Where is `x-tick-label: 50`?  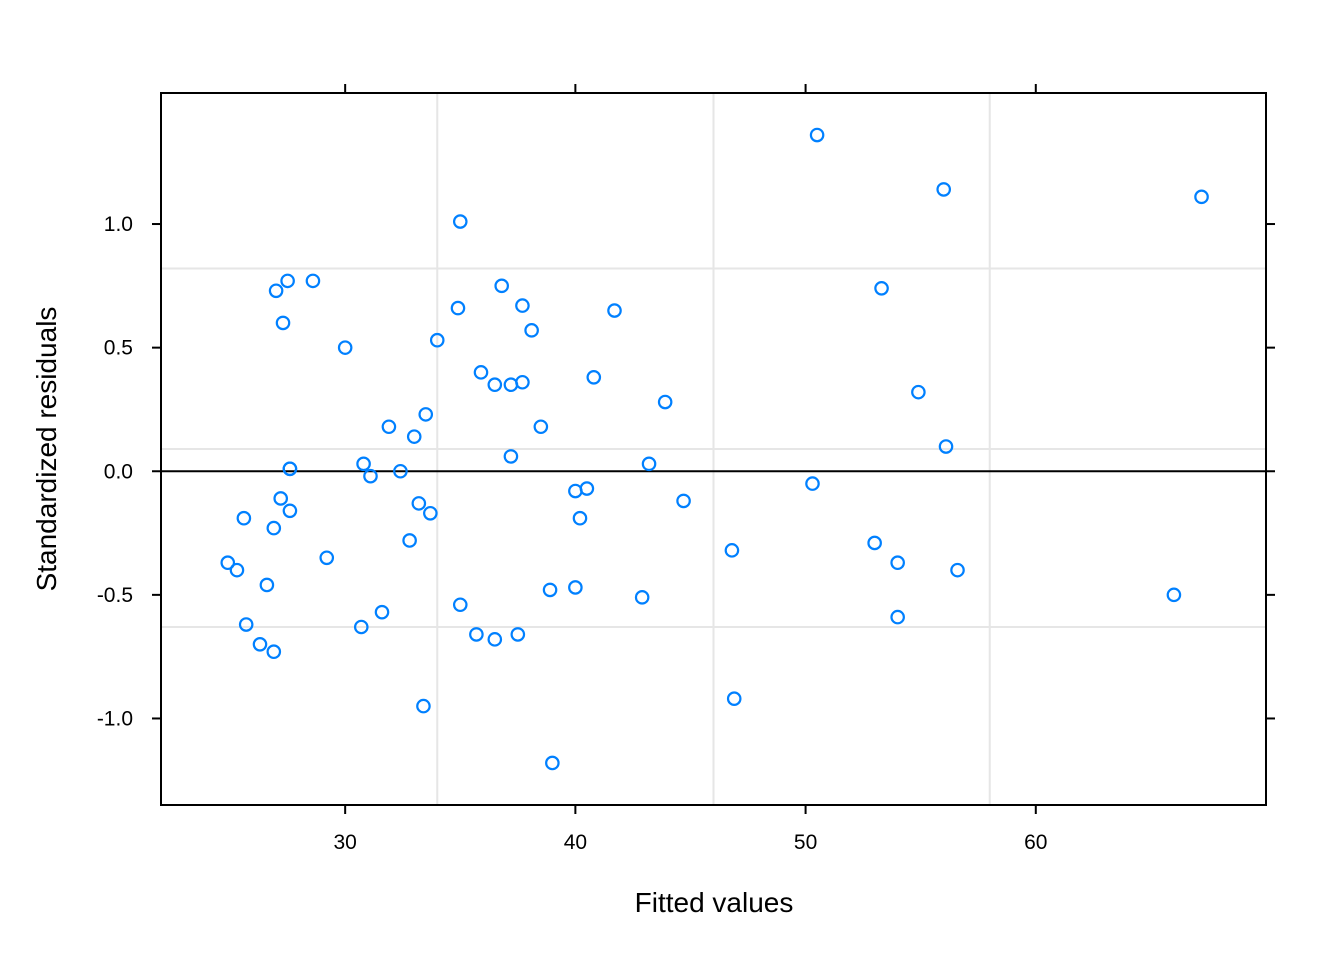 x-tick-label: 50 is located at coordinates (805, 842).